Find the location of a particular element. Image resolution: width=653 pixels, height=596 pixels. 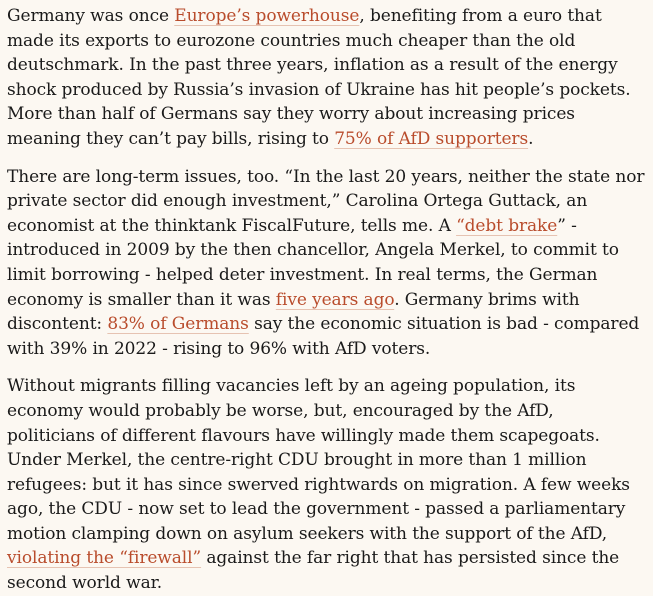

link-83-percent-germans: 83% of Germans is located at coordinates (178, 324).